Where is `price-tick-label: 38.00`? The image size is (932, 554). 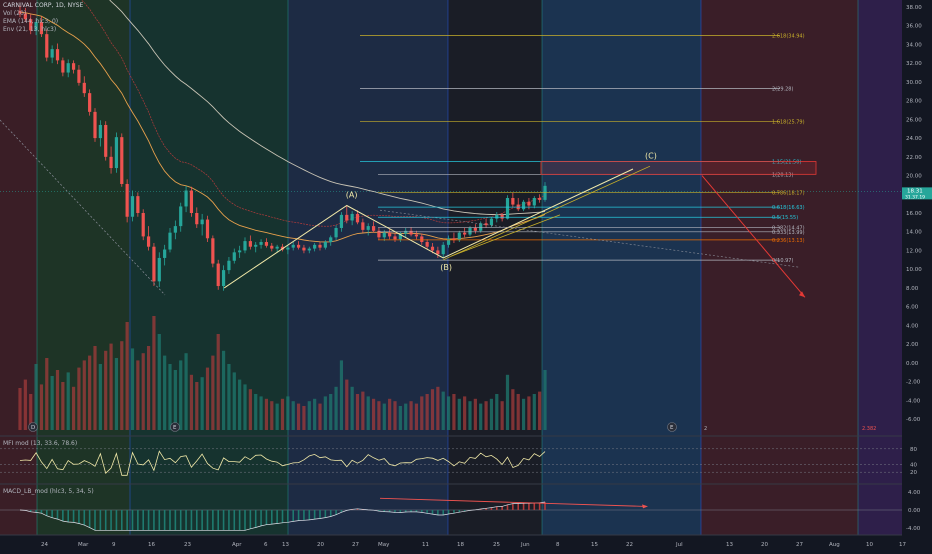 price-tick-label: 38.00 is located at coordinates (914, 8).